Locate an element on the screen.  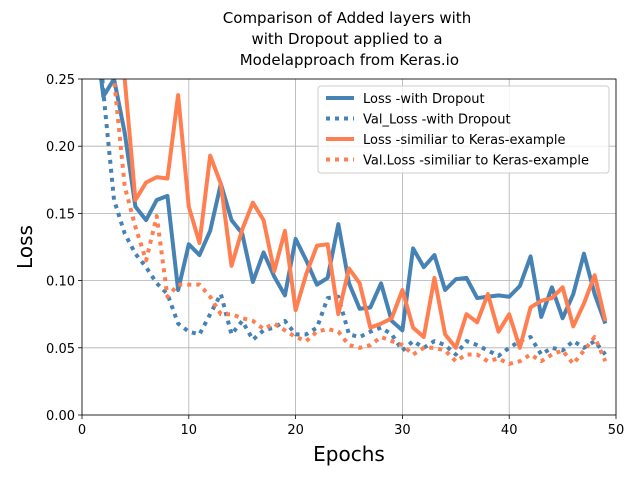
y-tick-label: 0.00 is located at coordinates (60, 416).